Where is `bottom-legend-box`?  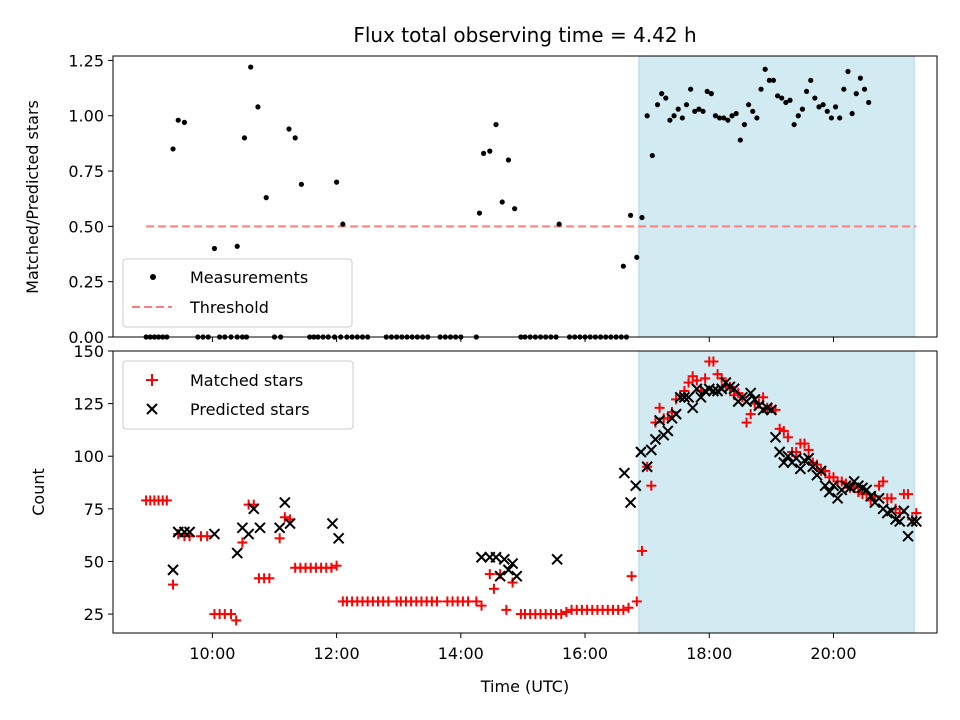
bottom-legend-box is located at coordinates (238, 395).